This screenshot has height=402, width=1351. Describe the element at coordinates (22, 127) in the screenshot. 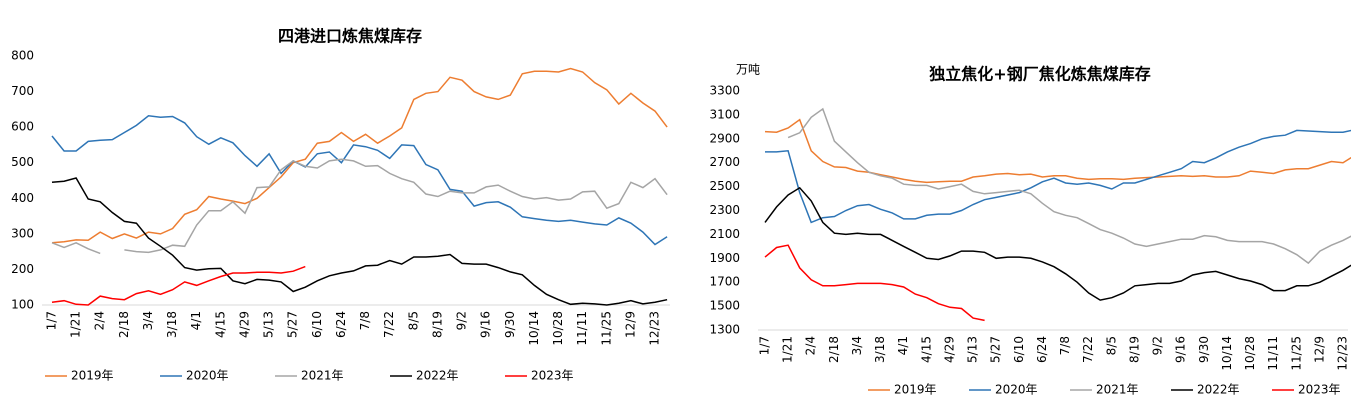

I see `y-tick-label: 600` at that location.